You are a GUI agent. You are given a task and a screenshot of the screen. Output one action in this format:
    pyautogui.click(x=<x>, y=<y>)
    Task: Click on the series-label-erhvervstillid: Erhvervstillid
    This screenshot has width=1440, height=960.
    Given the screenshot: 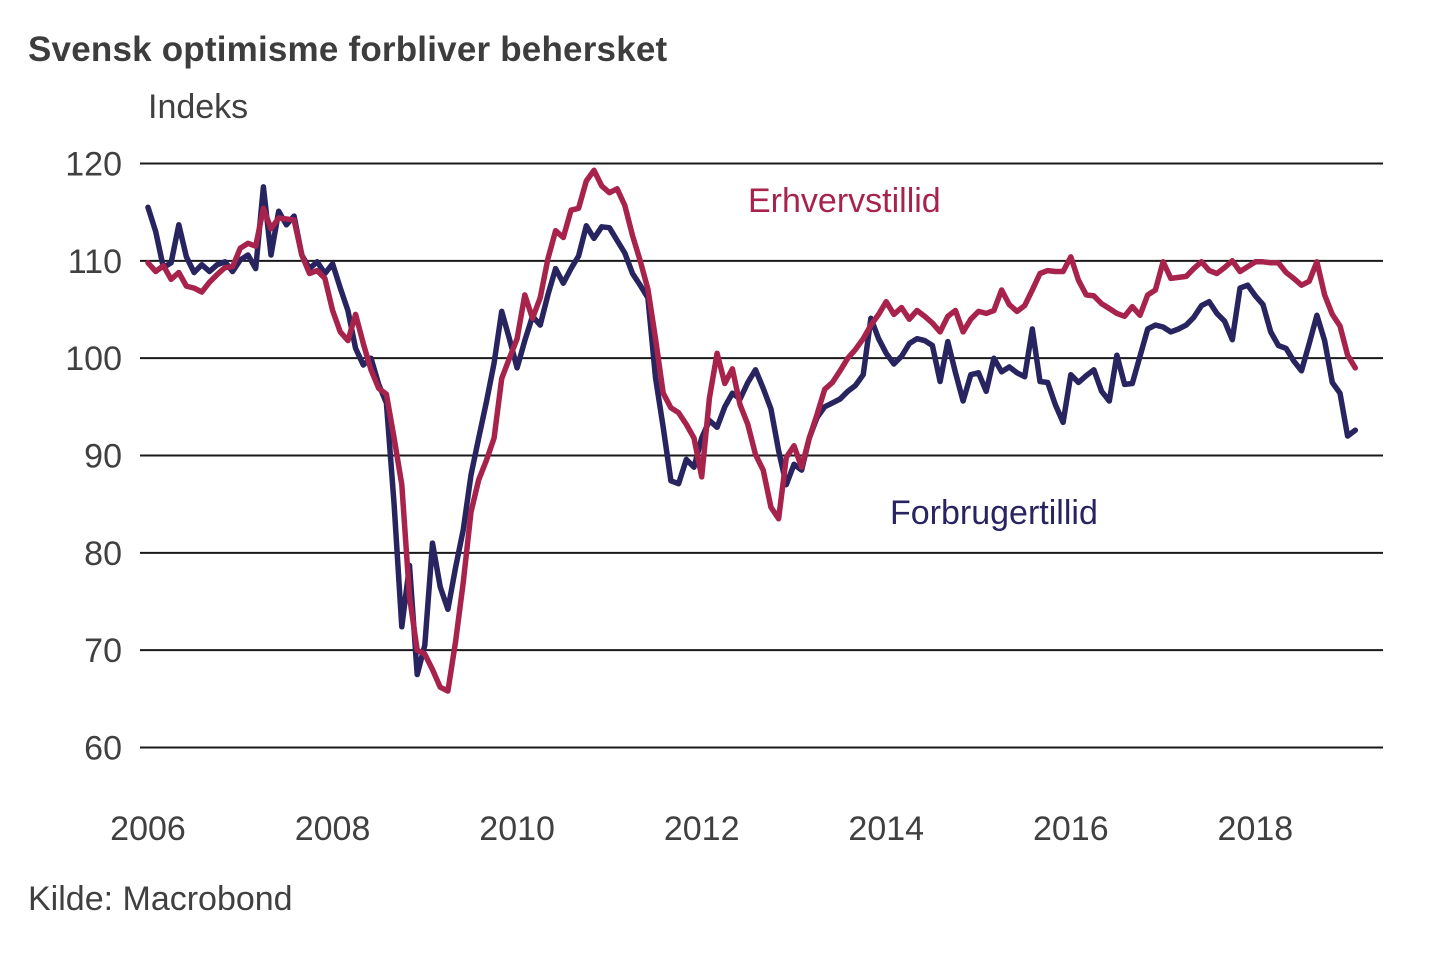 What is the action you would take?
    pyautogui.click(x=844, y=201)
    